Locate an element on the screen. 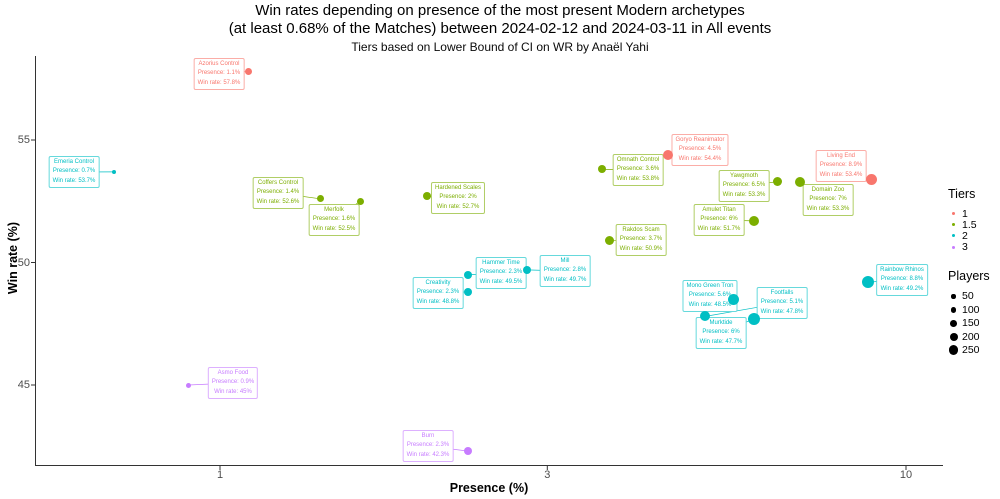  y-tick-label: 50 is located at coordinates (23, 262).